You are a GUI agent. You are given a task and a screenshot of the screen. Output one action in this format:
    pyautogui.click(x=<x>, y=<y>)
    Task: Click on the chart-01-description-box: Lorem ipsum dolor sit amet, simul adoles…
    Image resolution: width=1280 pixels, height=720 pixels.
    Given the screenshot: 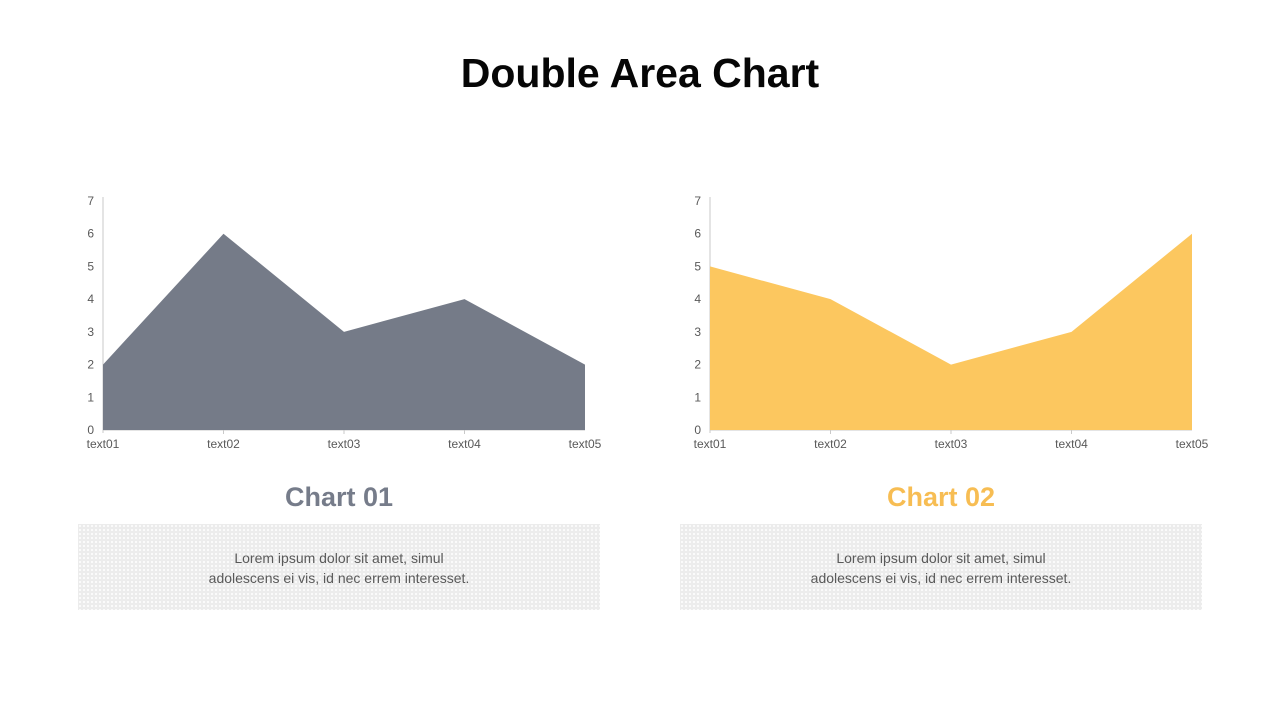 What is the action you would take?
    pyautogui.click(x=339, y=567)
    